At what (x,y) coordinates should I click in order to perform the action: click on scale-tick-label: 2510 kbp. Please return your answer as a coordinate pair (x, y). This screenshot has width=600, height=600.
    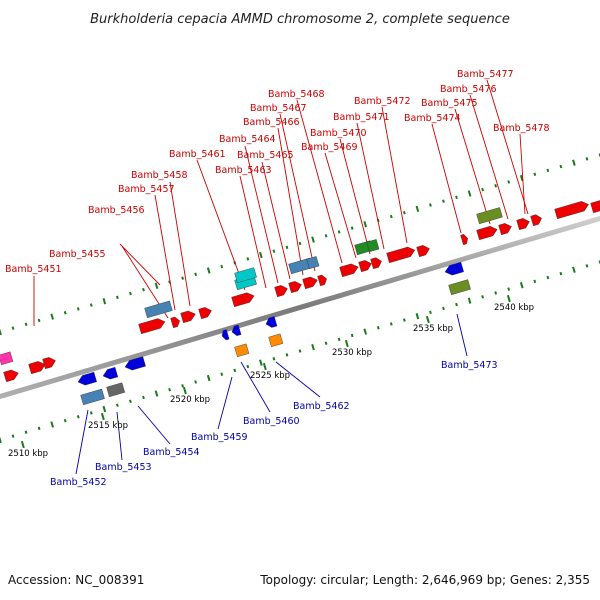
    Looking at the image, I should click on (28, 454).